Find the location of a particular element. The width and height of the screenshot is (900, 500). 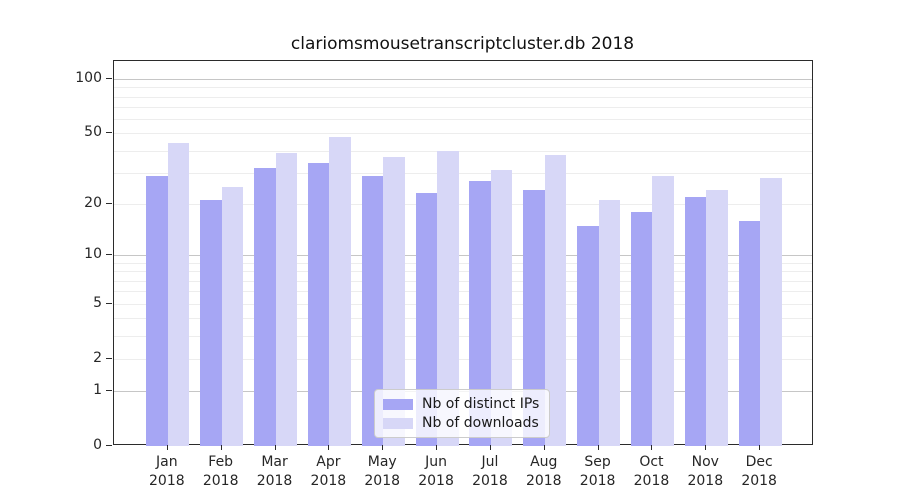

x-tick-mar is located at coordinates (275, 447).